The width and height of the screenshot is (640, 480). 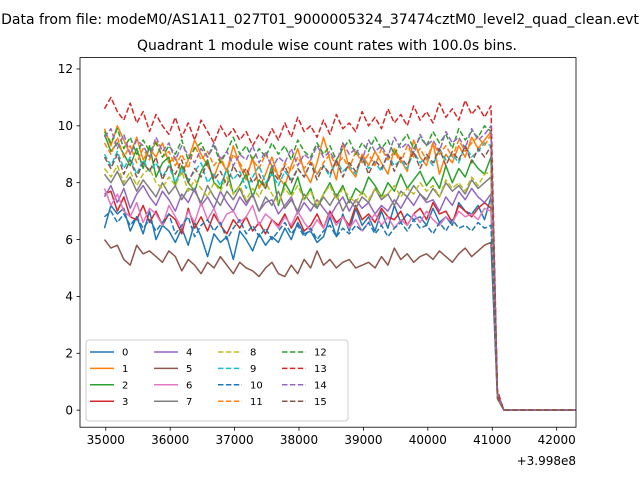 What do you see at coordinates (106, 440) in the screenshot?
I see `x-tick-label: 35000` at bounding box center [106, 440].